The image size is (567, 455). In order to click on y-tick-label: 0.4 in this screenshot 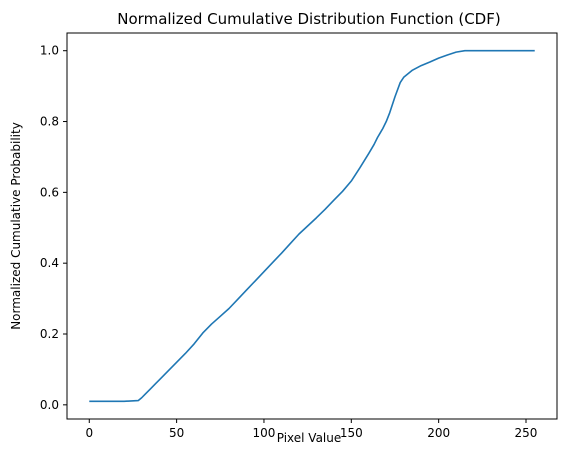, I will do `click(49, 263)`.